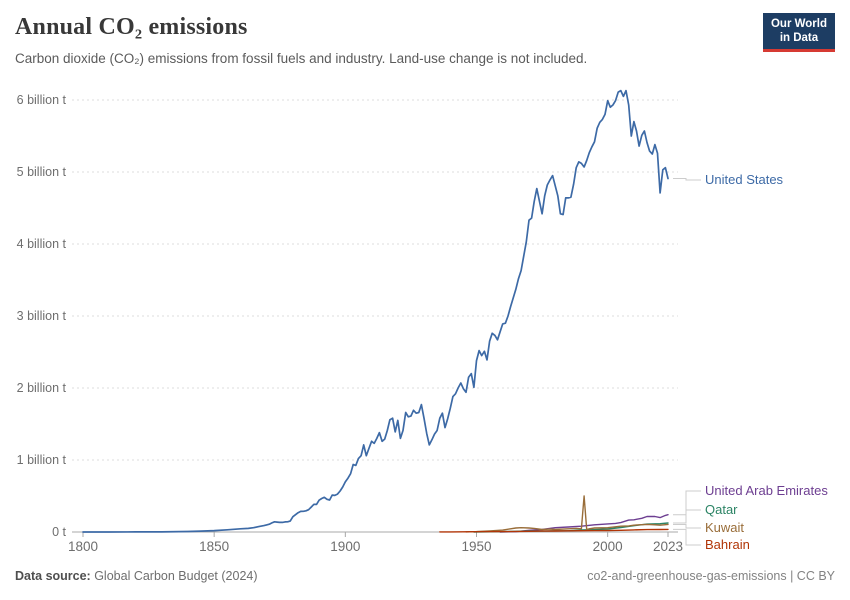 This screenshot has width=850, height=600. I want to click on owid-logo-line2: in Data, so click(799, 38).